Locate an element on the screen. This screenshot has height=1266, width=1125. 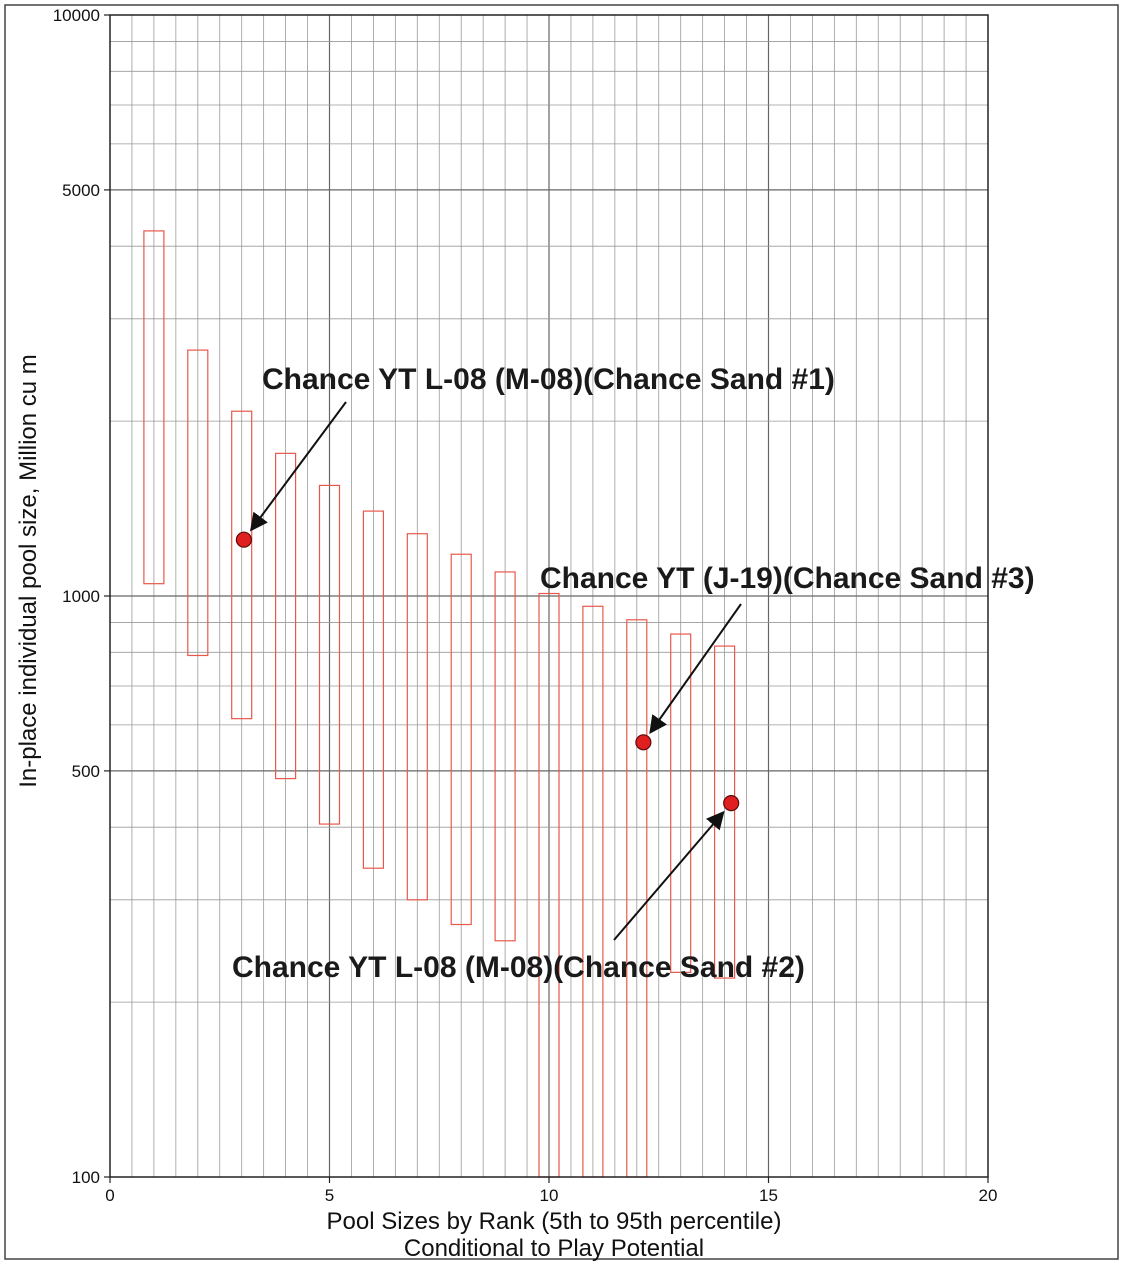
x-tick-label: 0 is located at coordinates (109, 1195).